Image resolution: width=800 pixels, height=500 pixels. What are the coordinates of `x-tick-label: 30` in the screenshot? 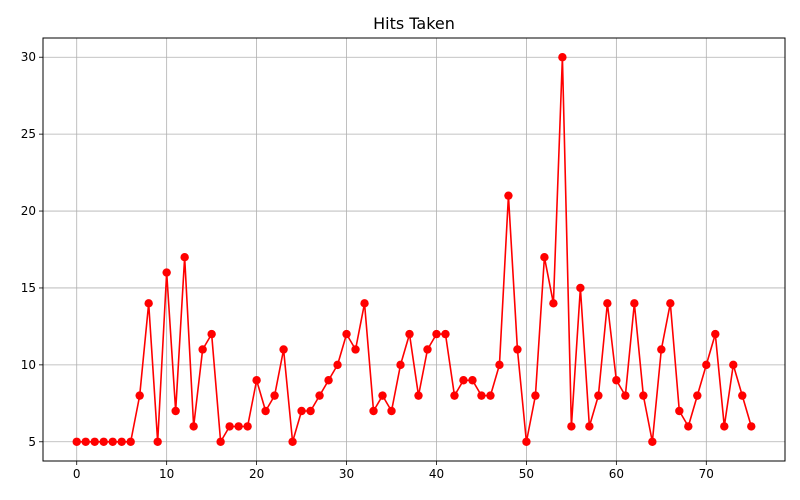 It's located at (346, 474).